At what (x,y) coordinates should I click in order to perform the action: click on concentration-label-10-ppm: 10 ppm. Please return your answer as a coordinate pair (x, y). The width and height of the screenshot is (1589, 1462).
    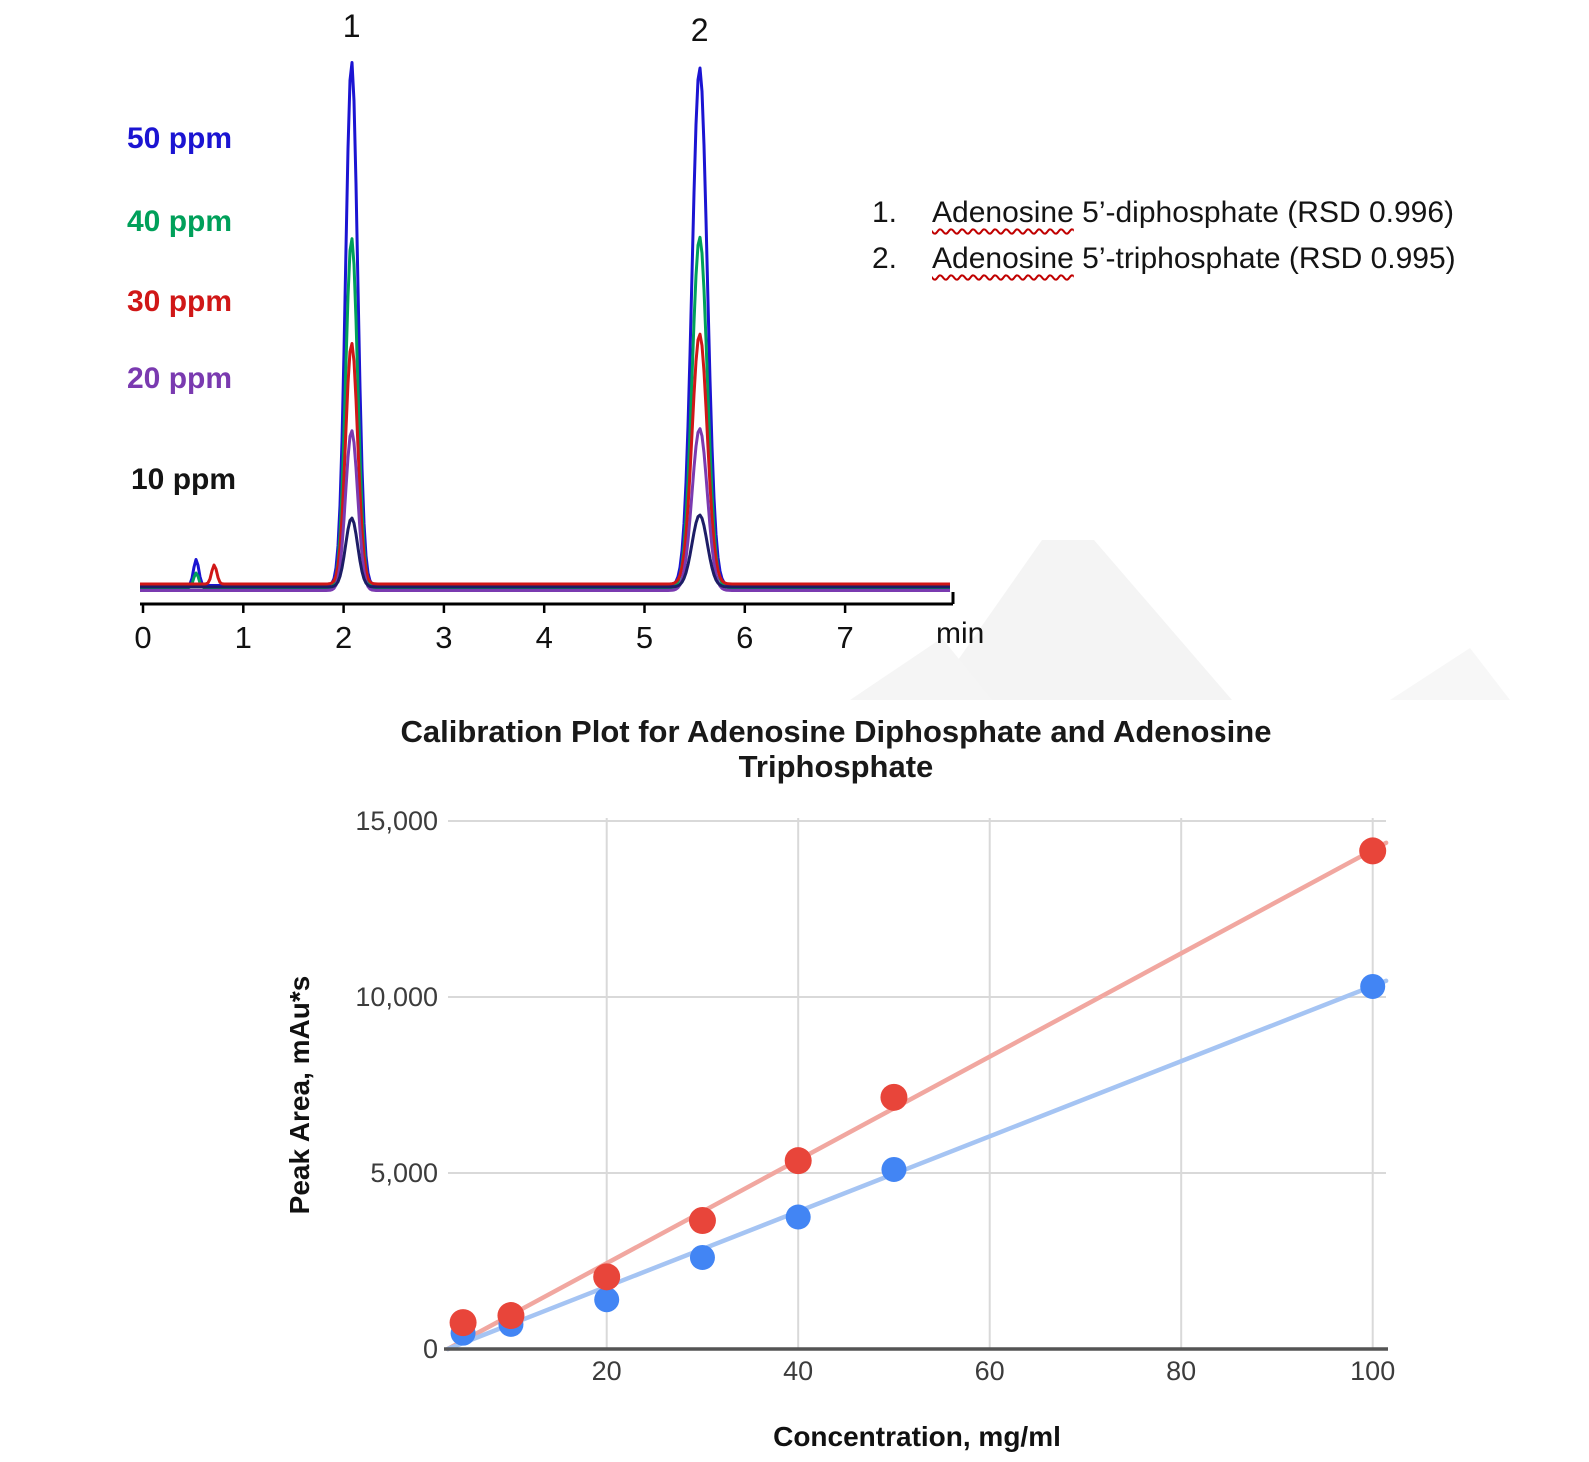
    Looking at the image, I should click on (184, 479).